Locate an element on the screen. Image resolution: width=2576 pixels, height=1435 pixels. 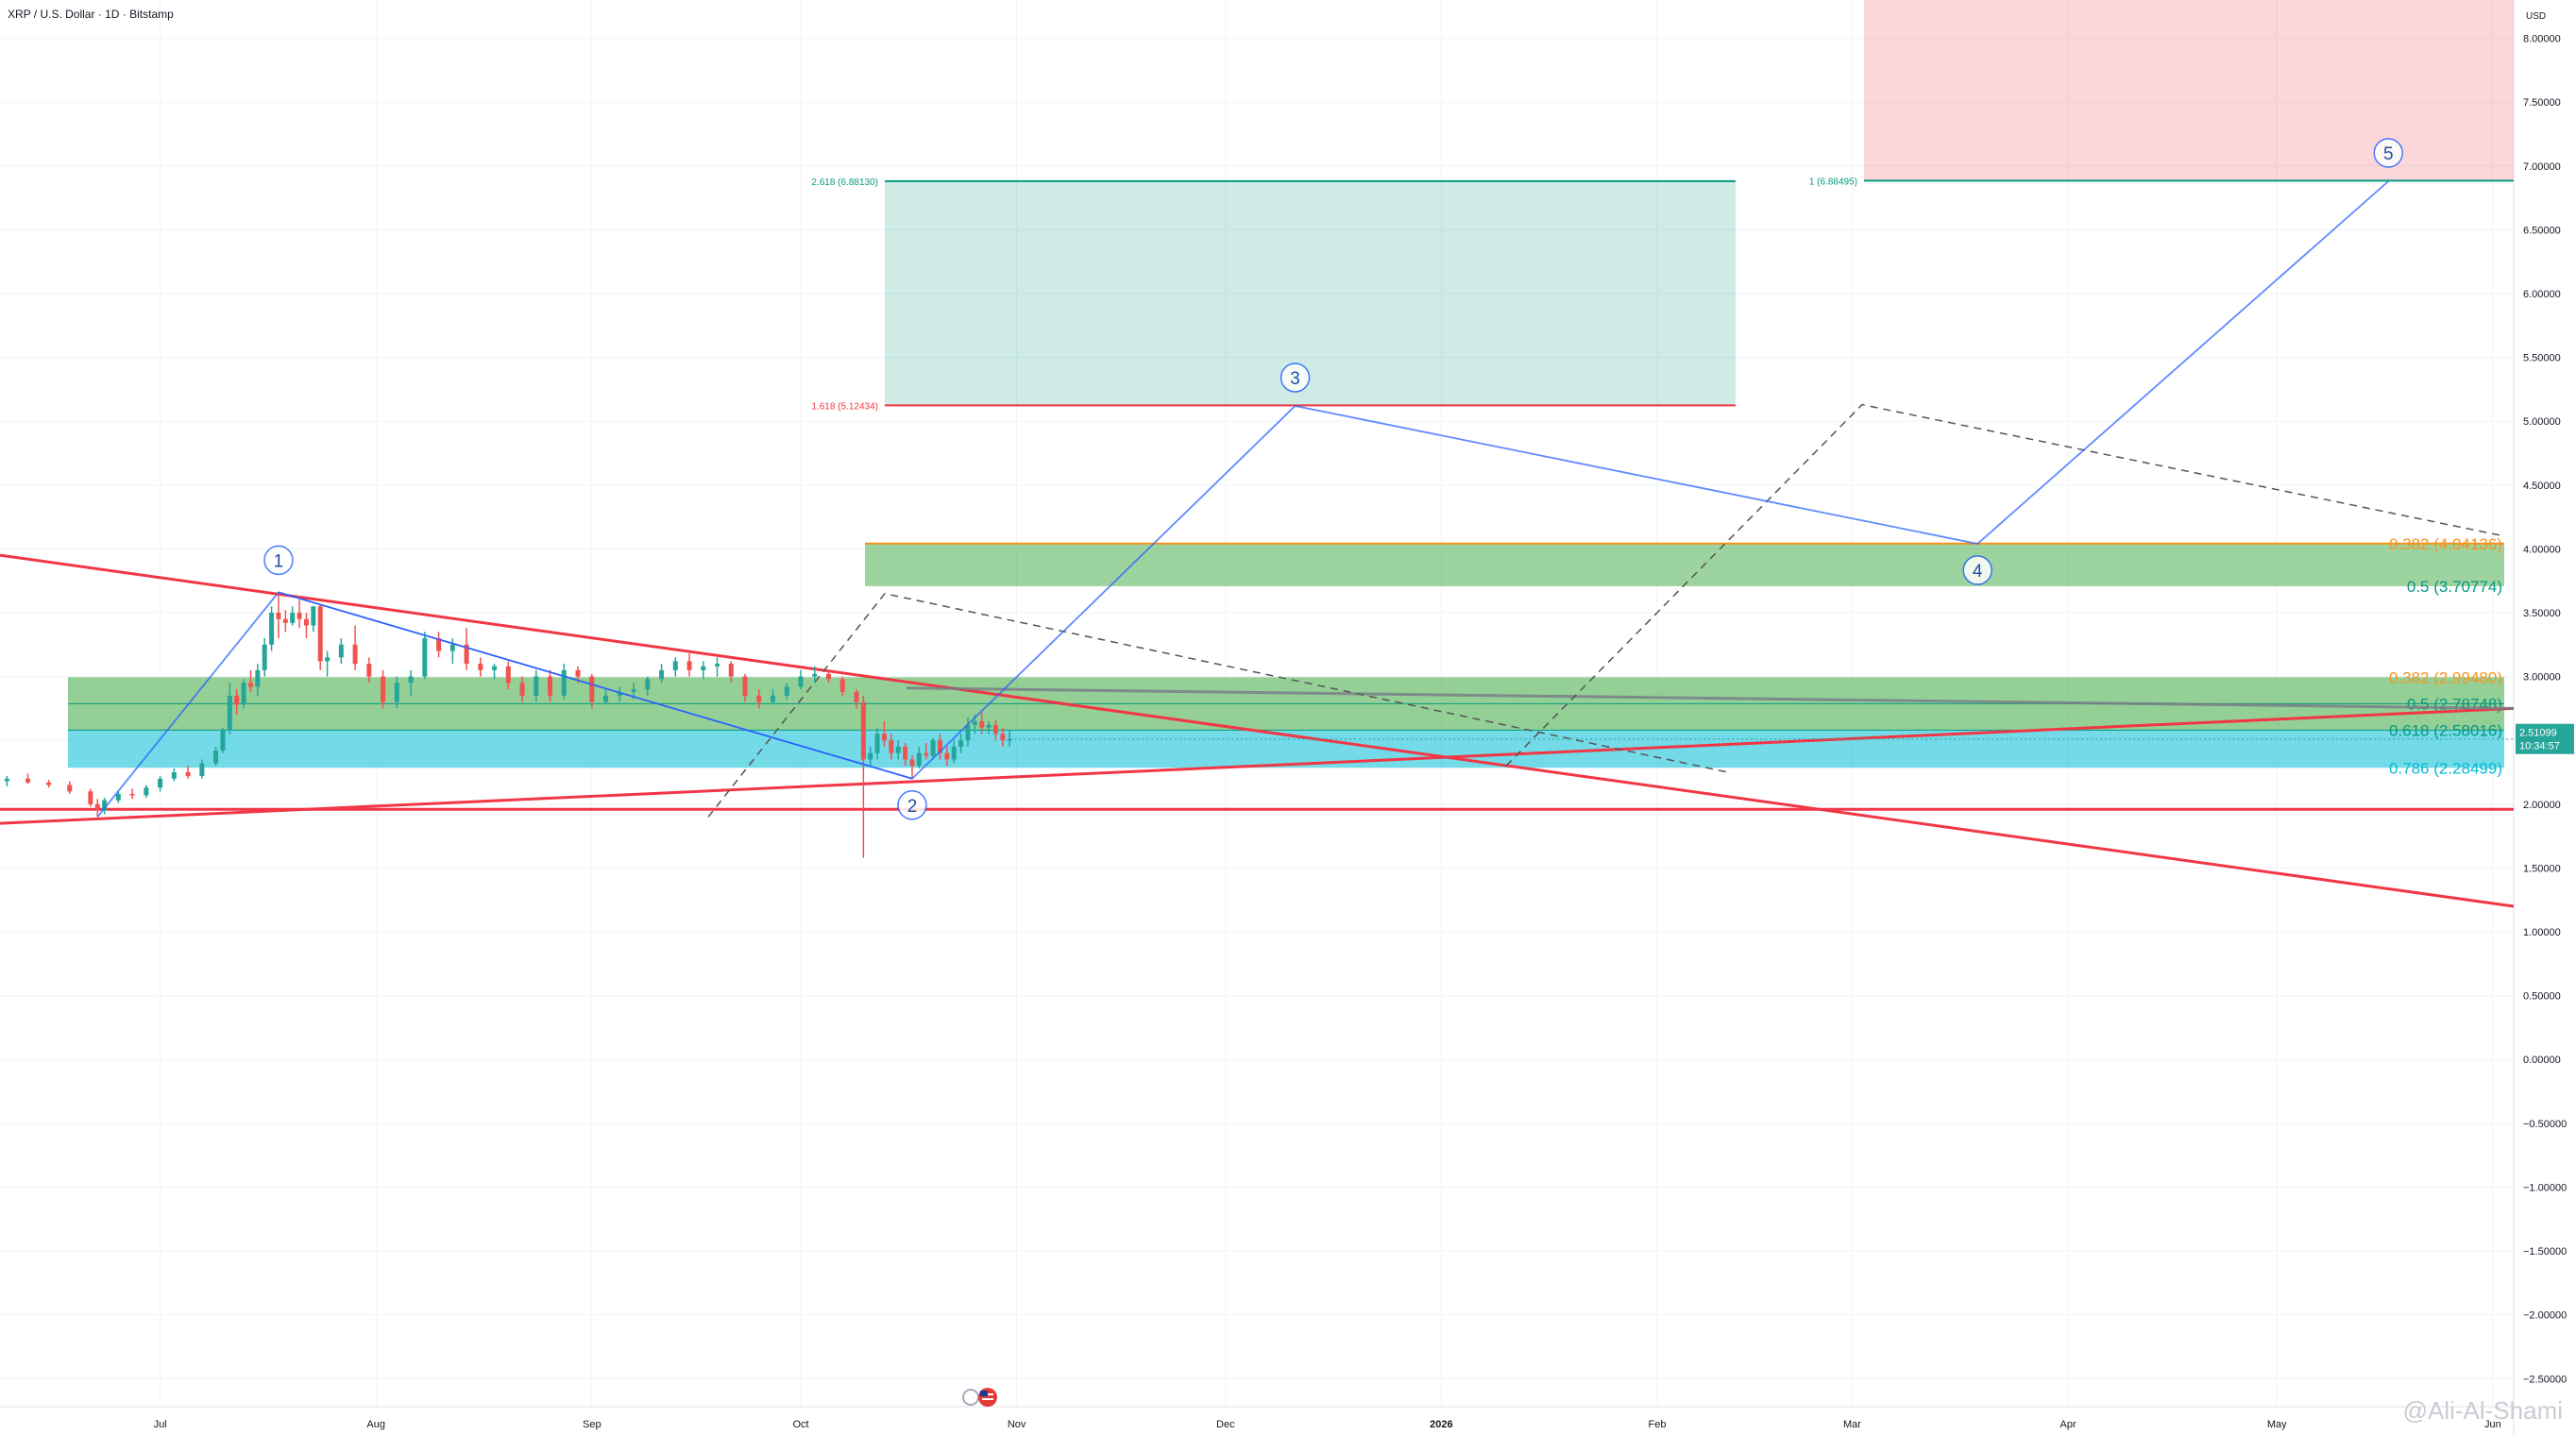
target-zone-green is located at coordinates (1310, 293).